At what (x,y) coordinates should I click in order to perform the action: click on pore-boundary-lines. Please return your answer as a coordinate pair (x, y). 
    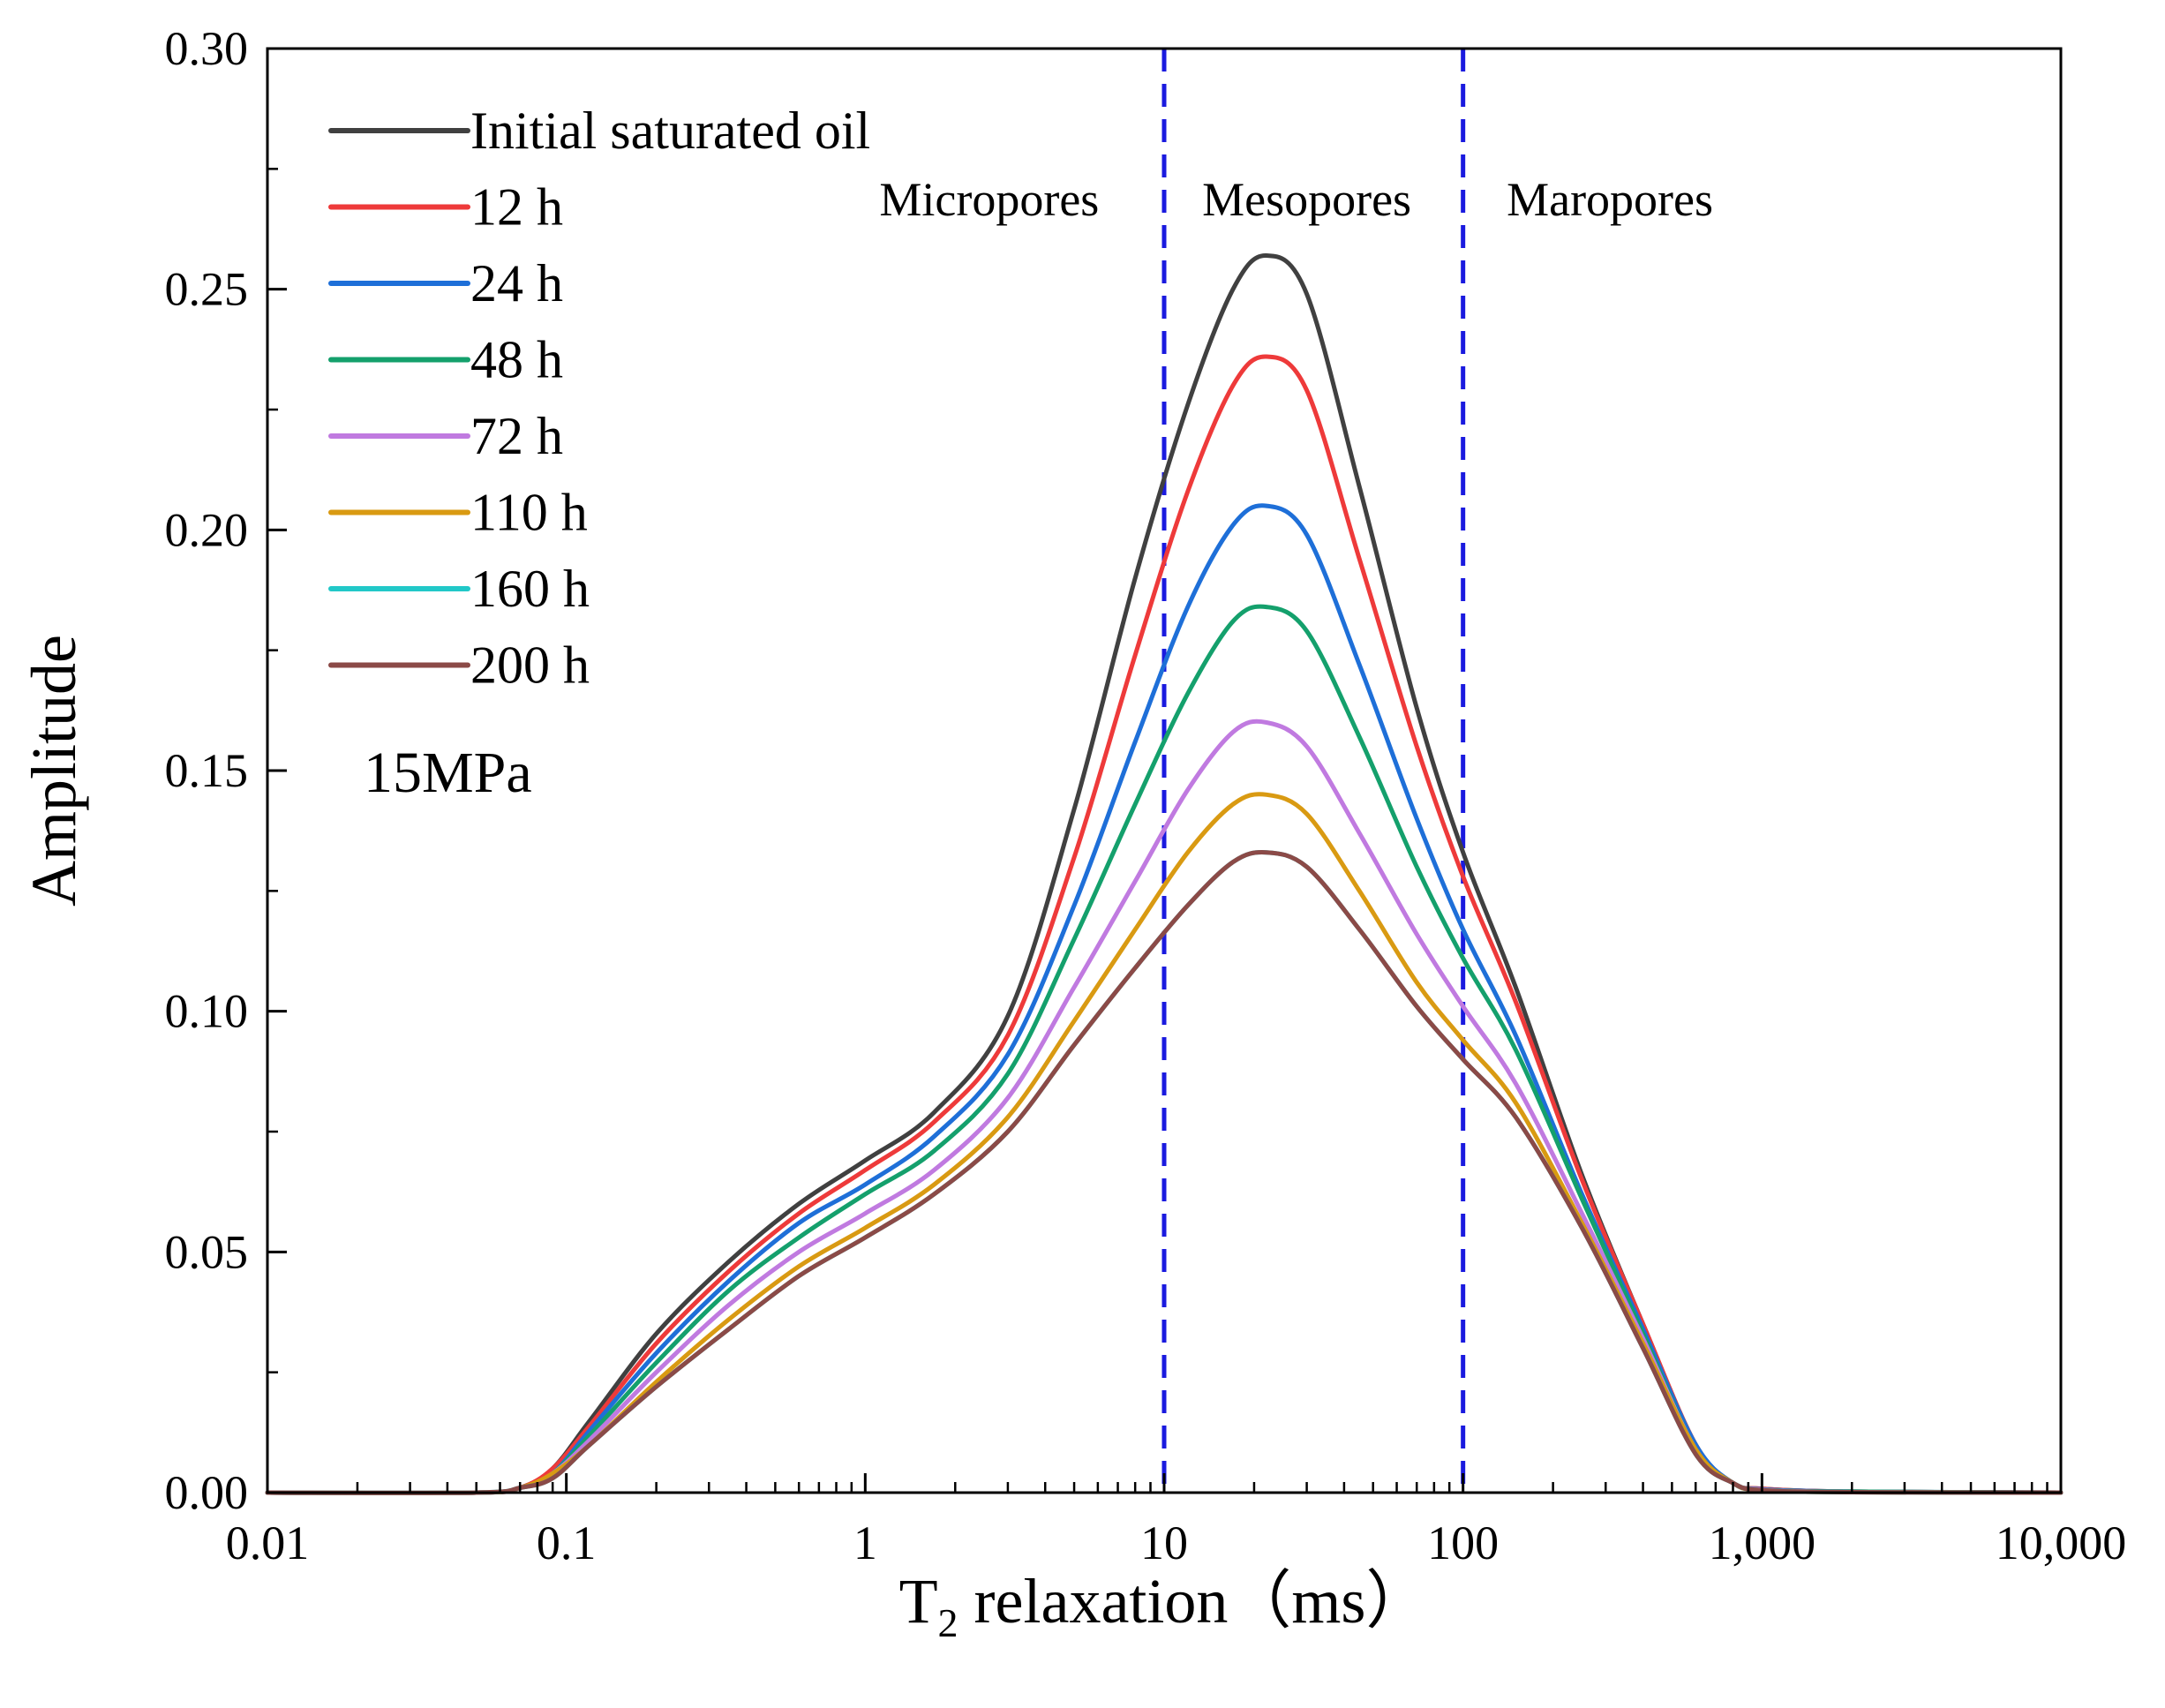
    Looking at the image, I should click on (1313, 771).